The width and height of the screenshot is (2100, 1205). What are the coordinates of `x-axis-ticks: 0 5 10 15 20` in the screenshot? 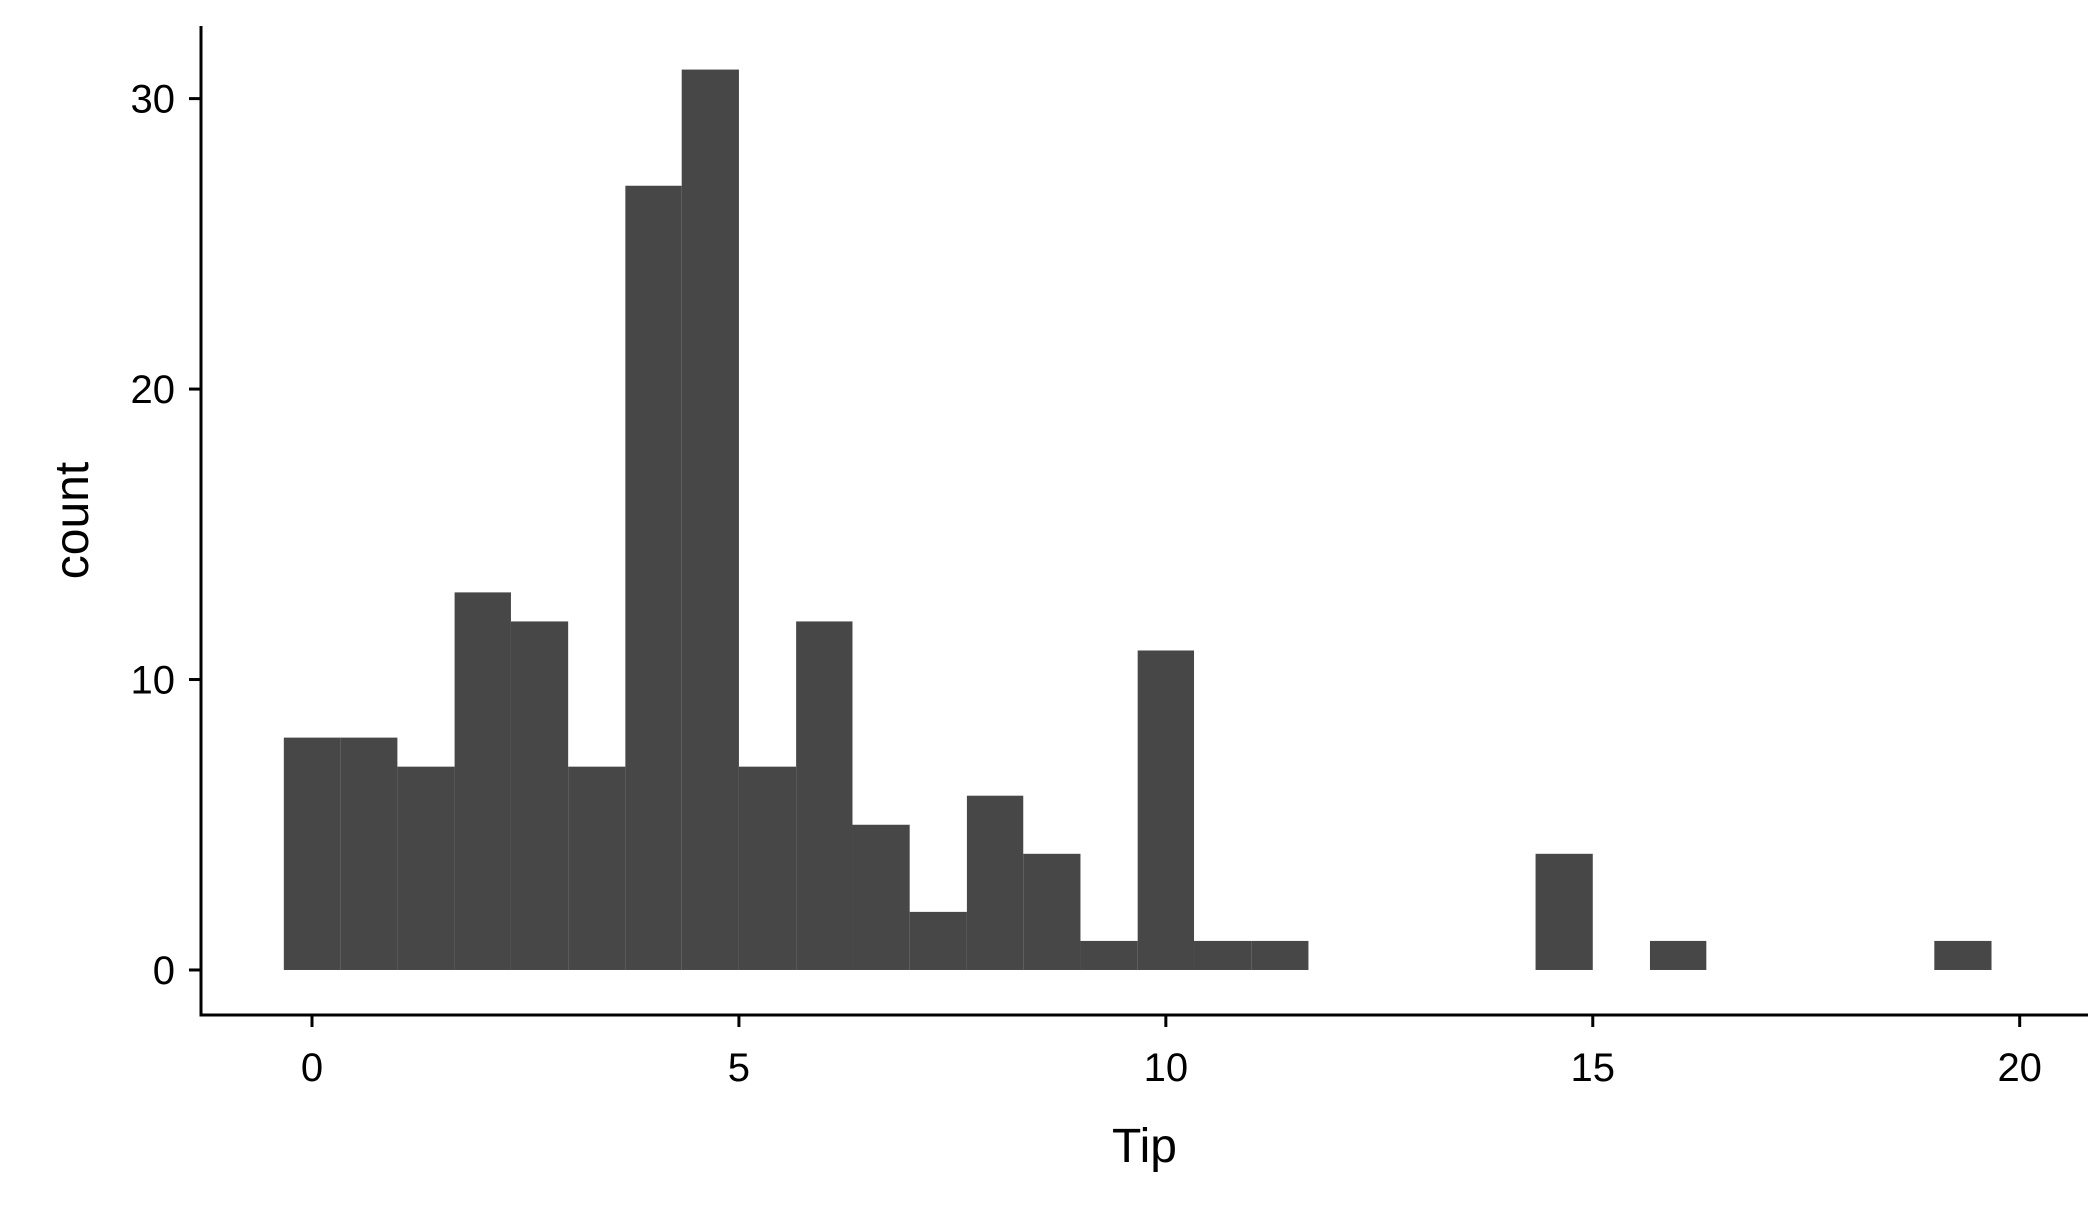 It's located at (1171, 1052).